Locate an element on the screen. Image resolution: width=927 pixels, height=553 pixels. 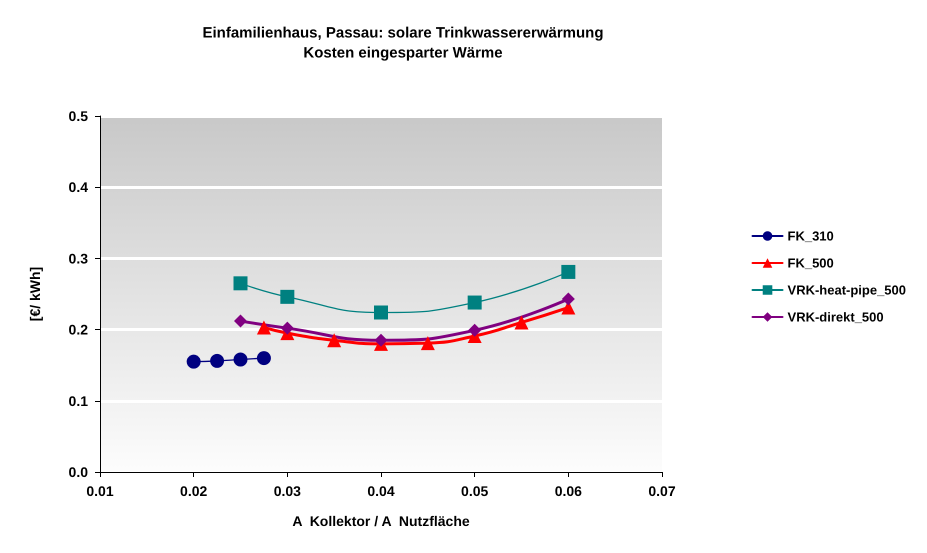
x-tick-label: 0.06 is located at coordinates (568, 491).